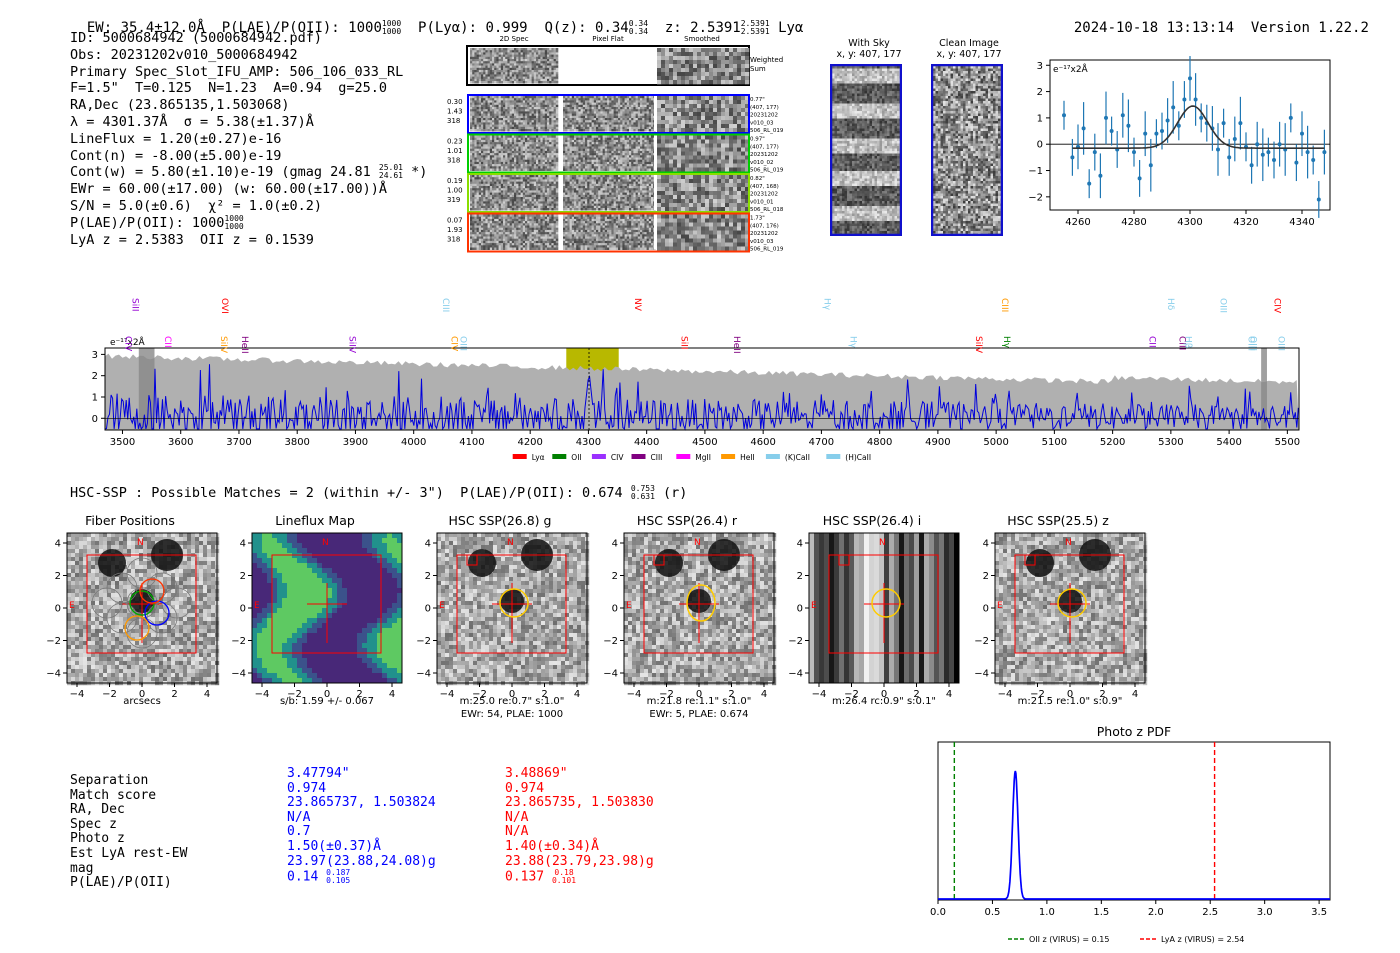 This screenshot has width=1400, height=953. Describe the element at coordinates (157, 222) in the screenshot. I see `info-plae: P(LAE)/P(OII): 1000 1000 1000` at that location.